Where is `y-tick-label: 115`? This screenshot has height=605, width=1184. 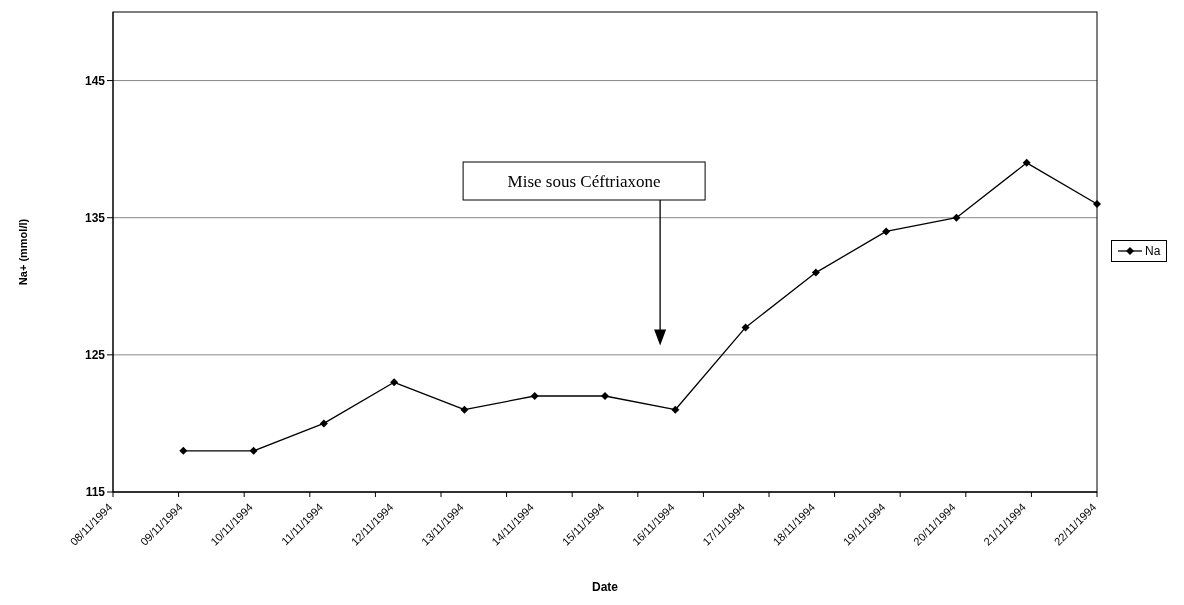 y-tick-label: 115 is located at coordinates (95, 492).